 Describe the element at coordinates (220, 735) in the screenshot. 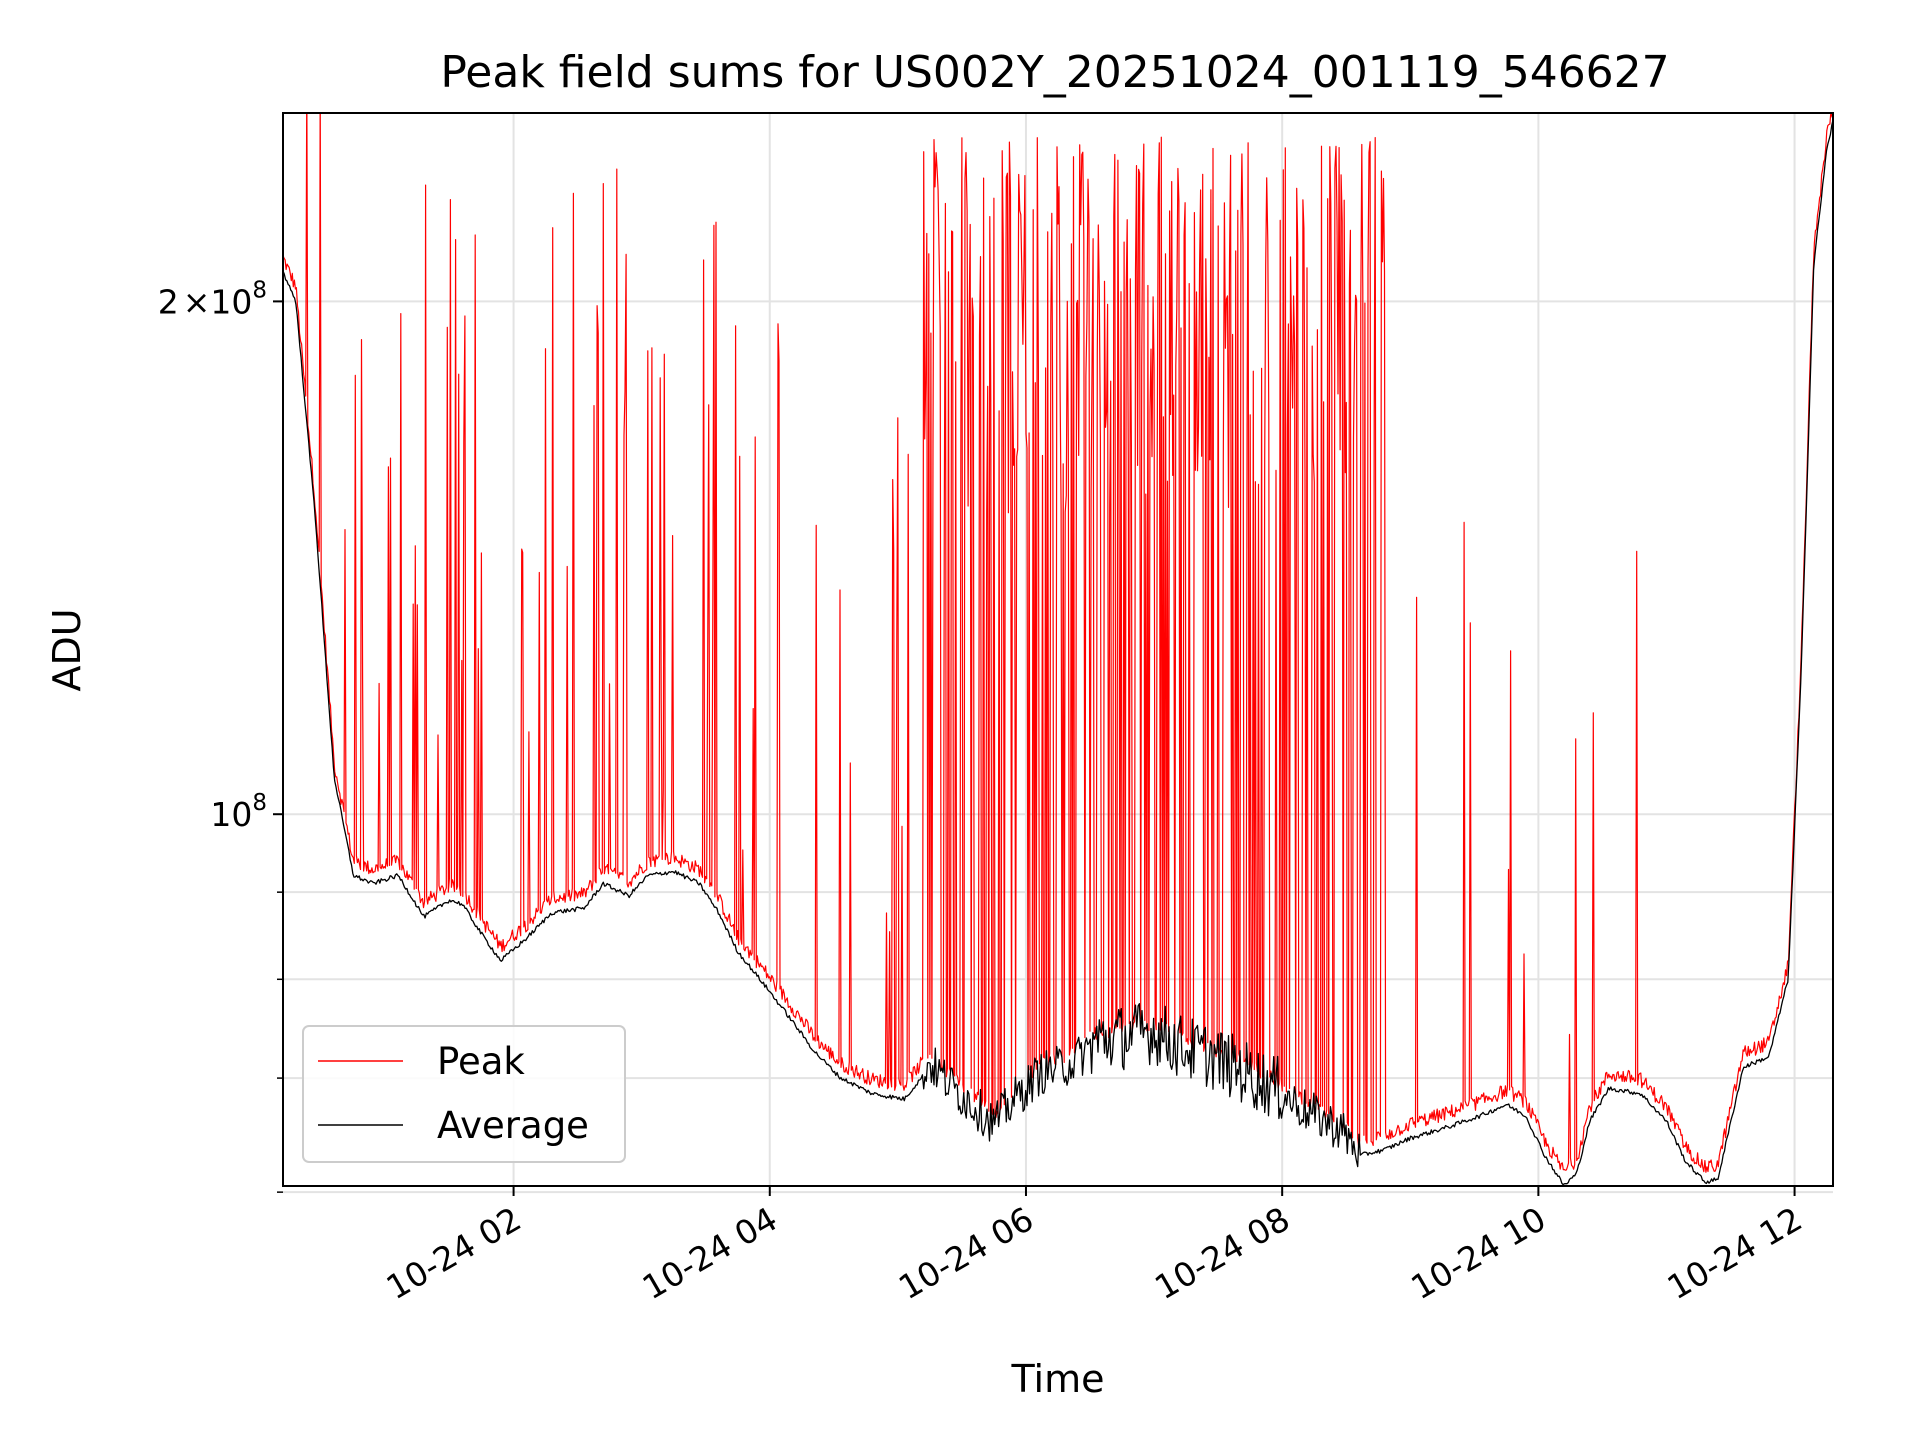

I see `y-axis: 108 2 ×108` at that location.